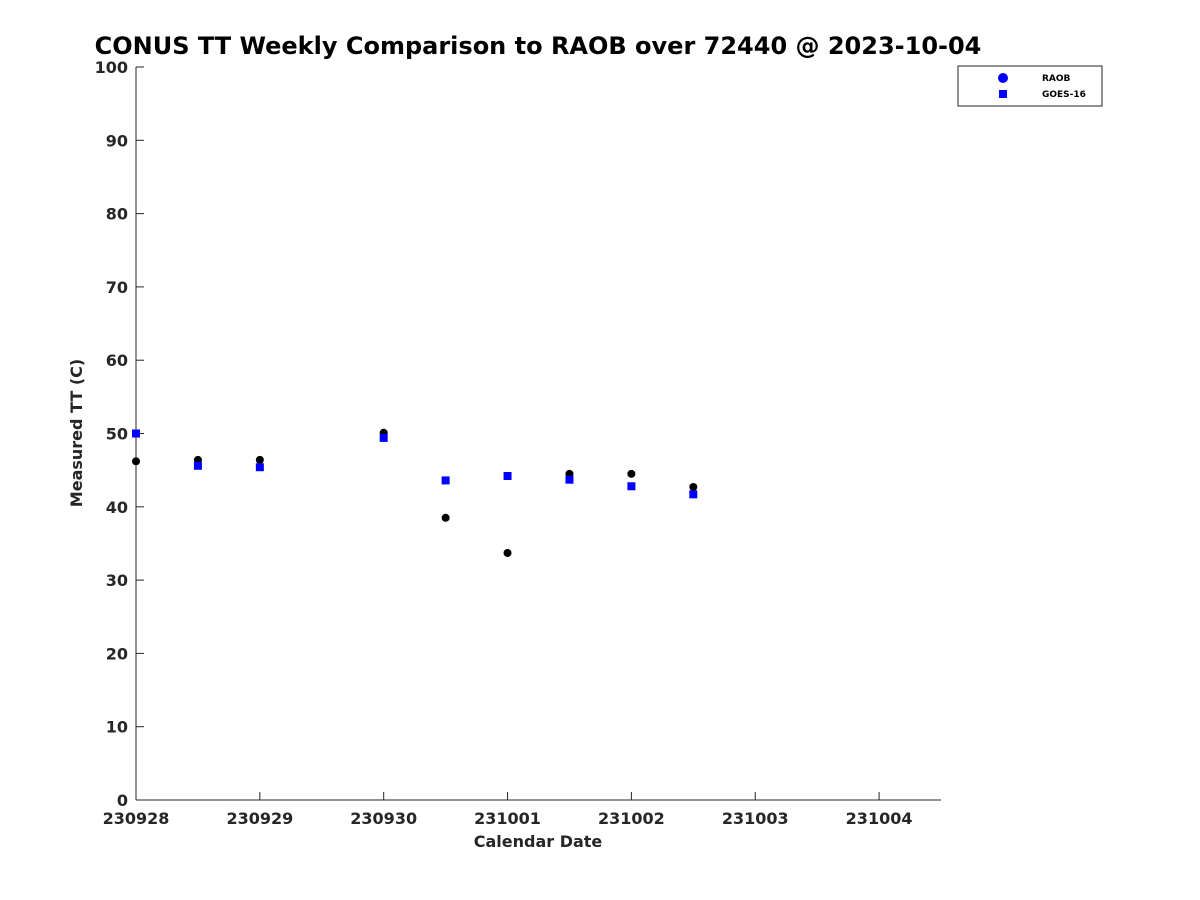 This screenshot has height=900, width=1200. I want to click on x-tick-label: 231004, so click(879, 818).